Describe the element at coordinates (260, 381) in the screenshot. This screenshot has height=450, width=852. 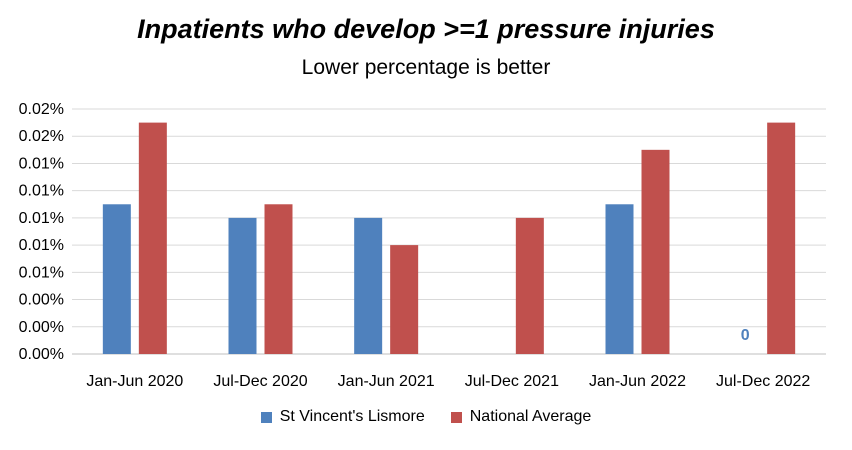
I see `x-tick-label: Jul-Dec 2020` at that location.